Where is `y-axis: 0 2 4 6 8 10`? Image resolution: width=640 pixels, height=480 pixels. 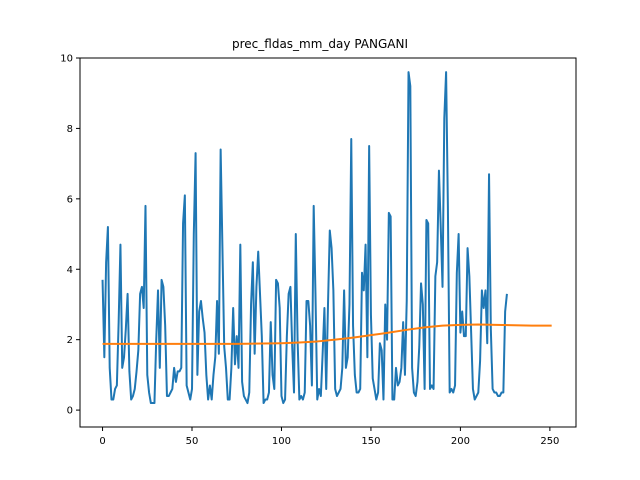 y-axis: 0 2 4 6 8 10 is located at coordinates (70, 235).